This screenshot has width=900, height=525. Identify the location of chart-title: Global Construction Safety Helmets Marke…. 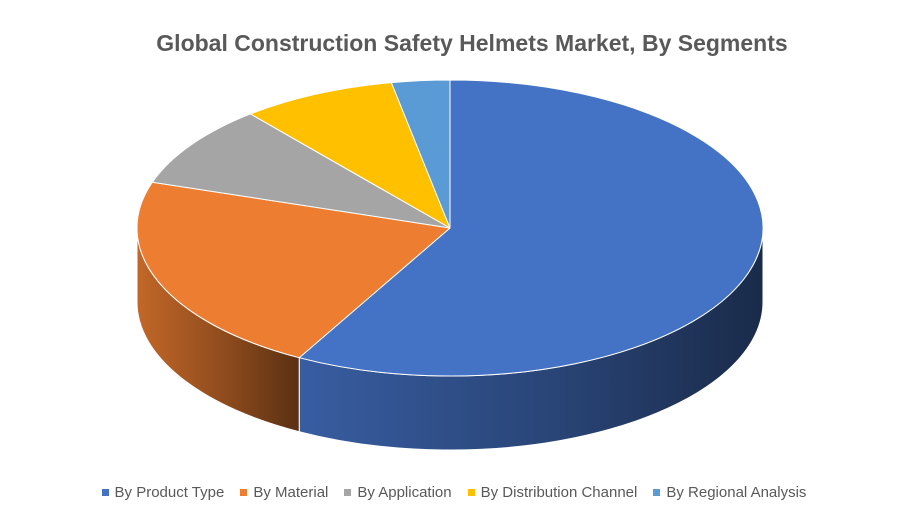
(472, 43).